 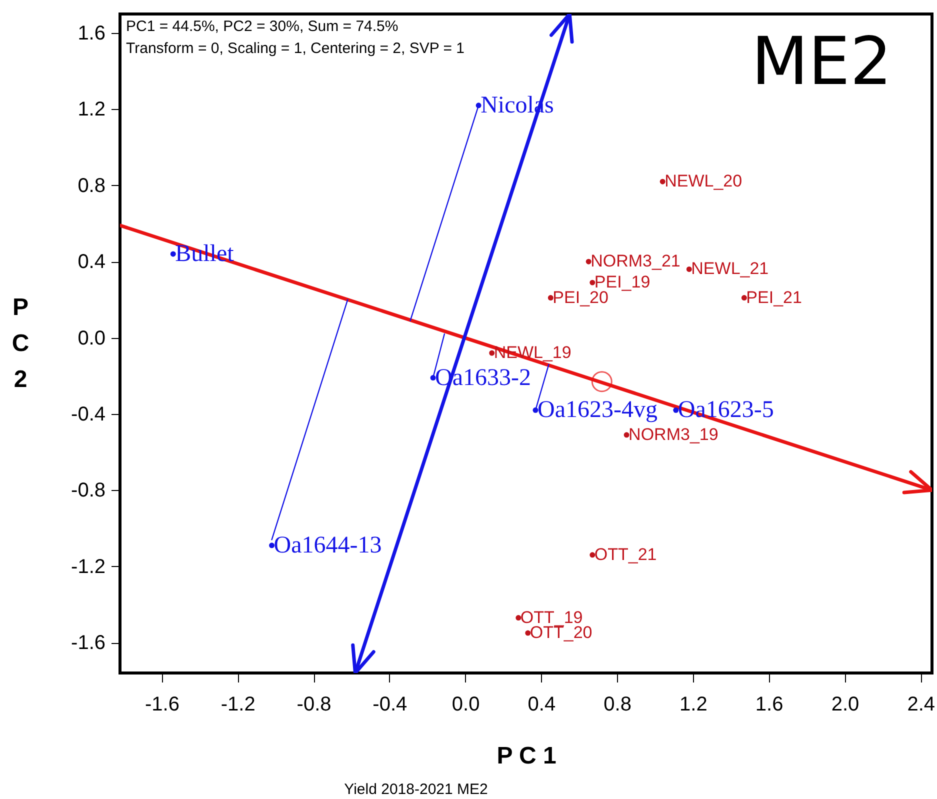 What do you see at coordinates (635, 261) in the screenshot?
I see `series-label: NORM3_21` at bounding box center [635, 261].